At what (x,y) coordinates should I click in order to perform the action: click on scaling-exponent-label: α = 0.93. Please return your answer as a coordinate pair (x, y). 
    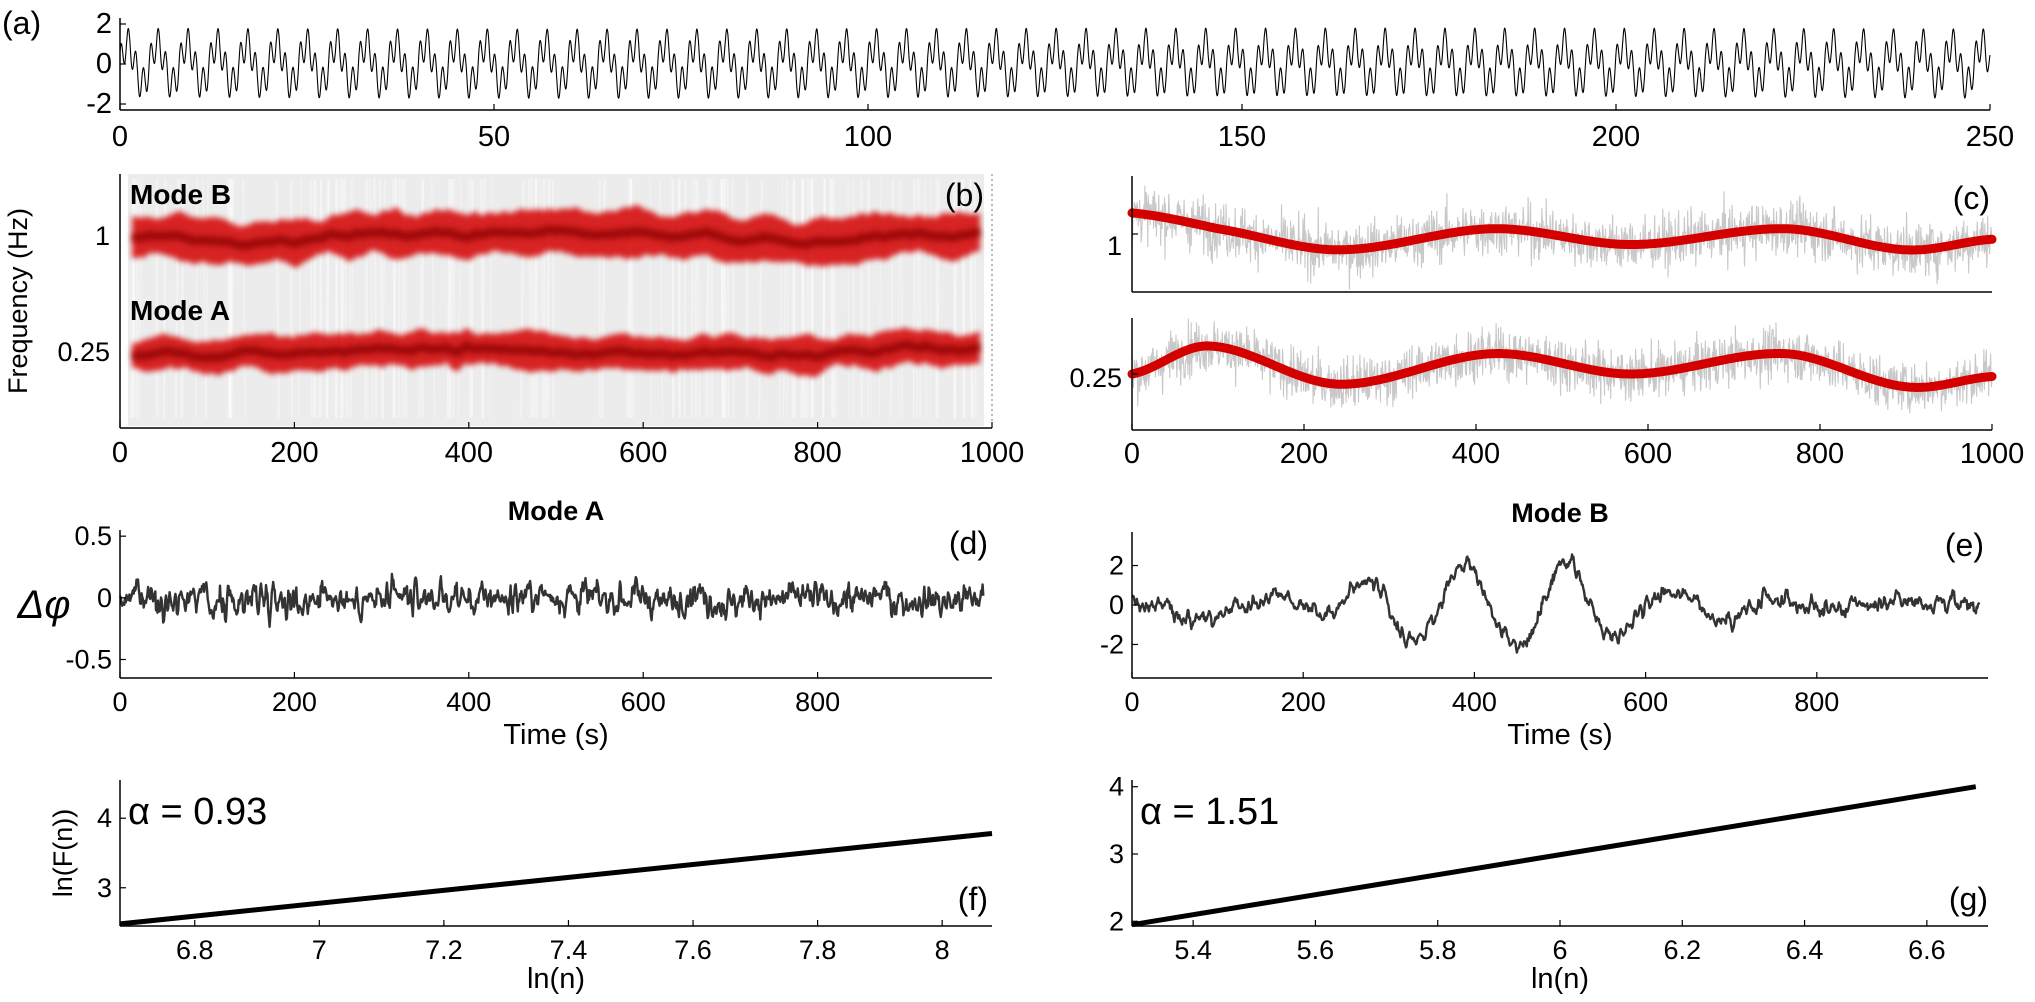
    Looking at the image, I should click on (197, 812).